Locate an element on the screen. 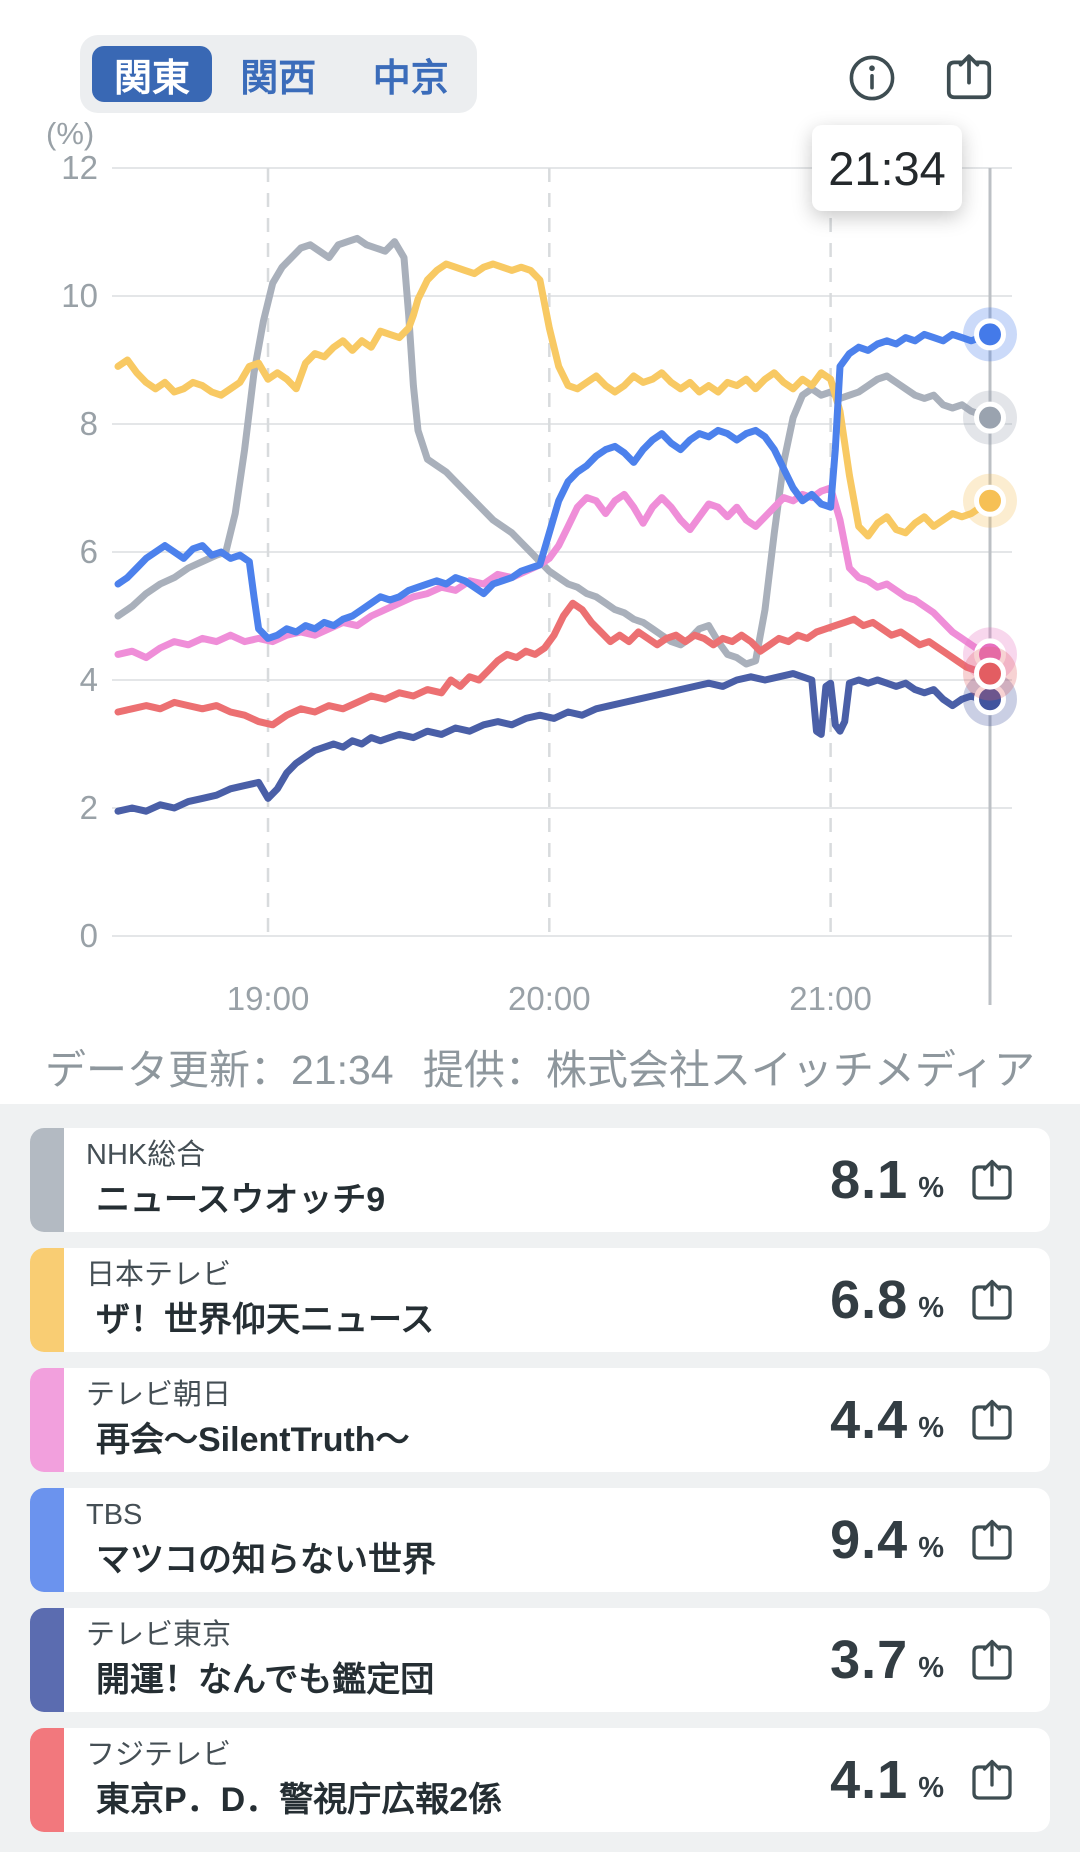 The image size is (1080, 1852). channel-name: テレビ朝日 is located at coordinates (159, 1395).